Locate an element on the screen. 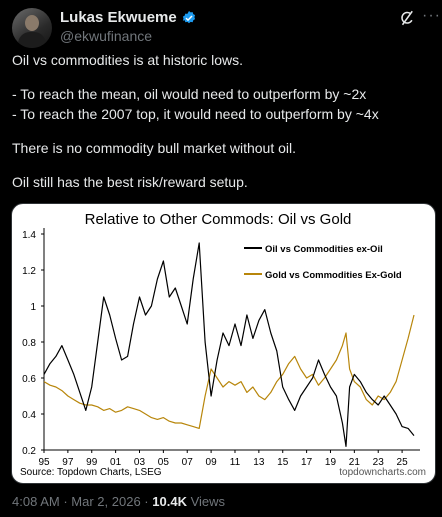 This screenshot has height=517, width=442. avatar-head is located at coordinates (32, 23).